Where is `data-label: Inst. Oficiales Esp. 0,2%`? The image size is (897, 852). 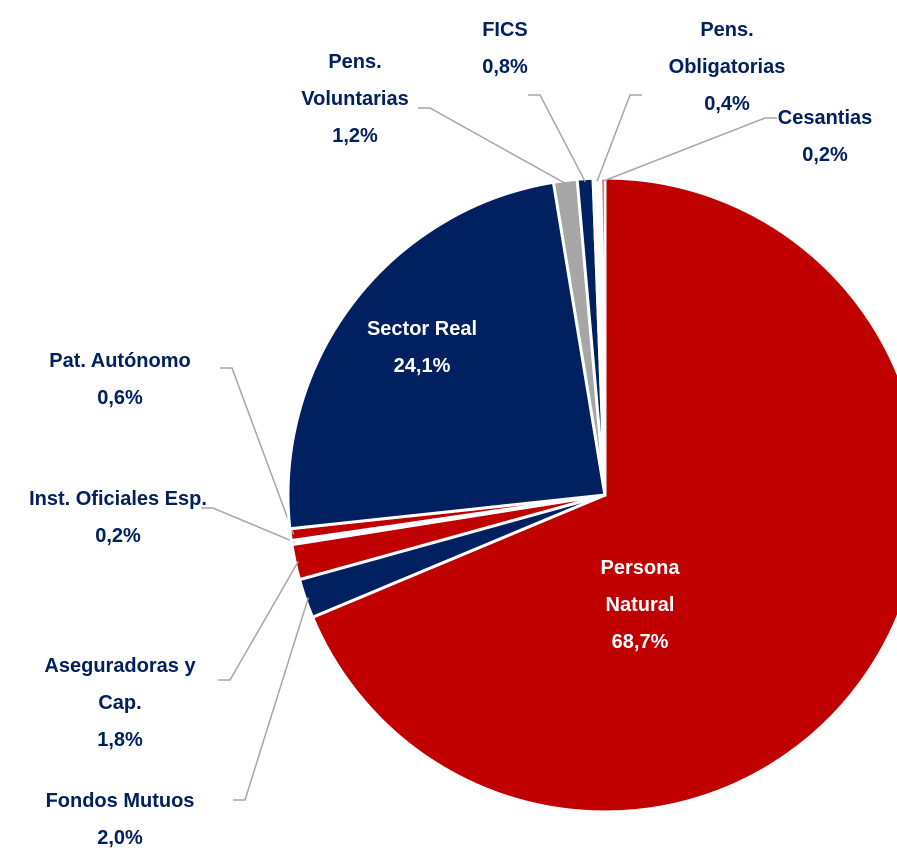
data-label: Inst. Oficiales Esp. 0,2% is located at coordinates (118, 518).